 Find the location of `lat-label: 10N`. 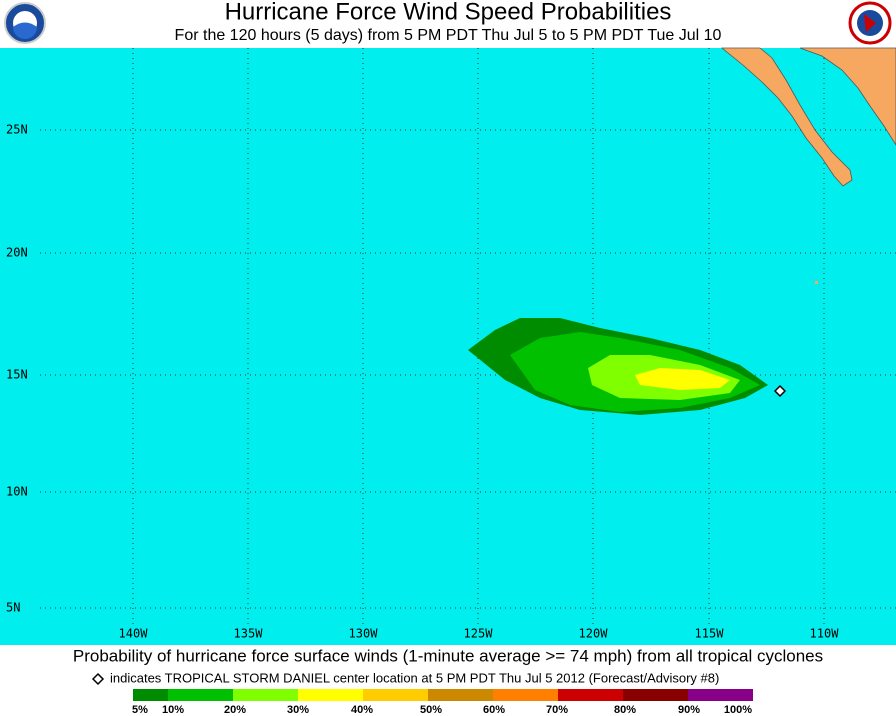

lat-label: 10N is located at coordinates (17, 492).